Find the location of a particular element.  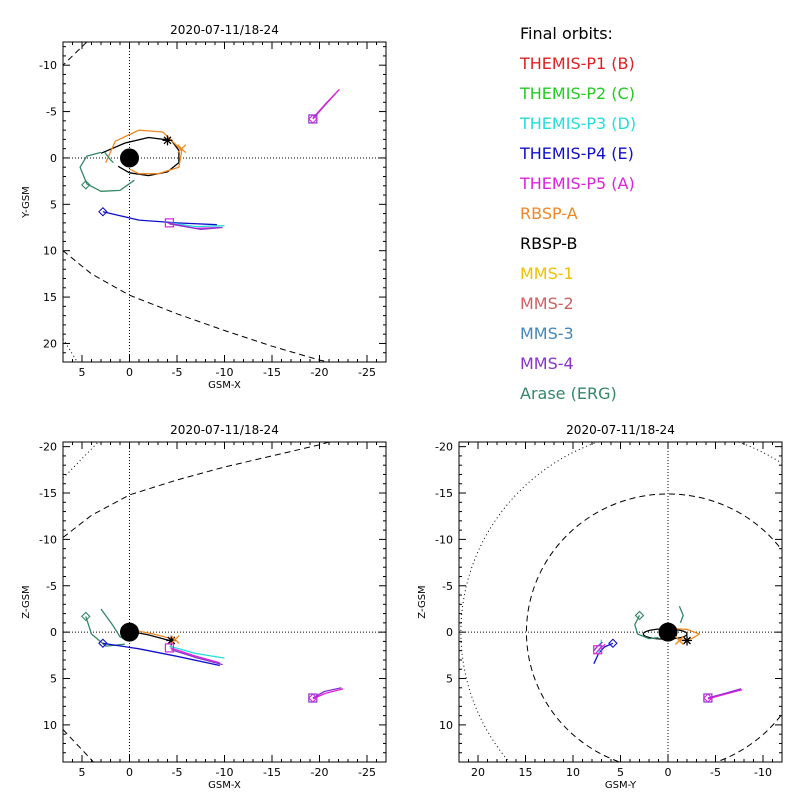

legend-item: THEMIS-P2 (C) is located at coordinates (577, 93).